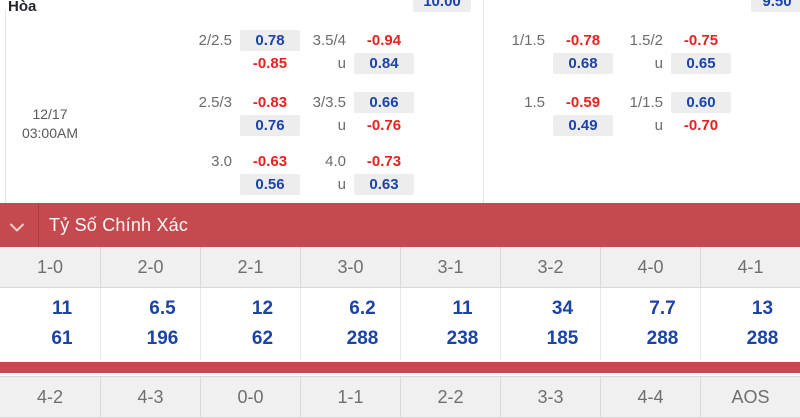  What do you see at coordinates (270, 102) in the screenshot?
I see `odds-value: -0.83` at bounding box center [270, 102].